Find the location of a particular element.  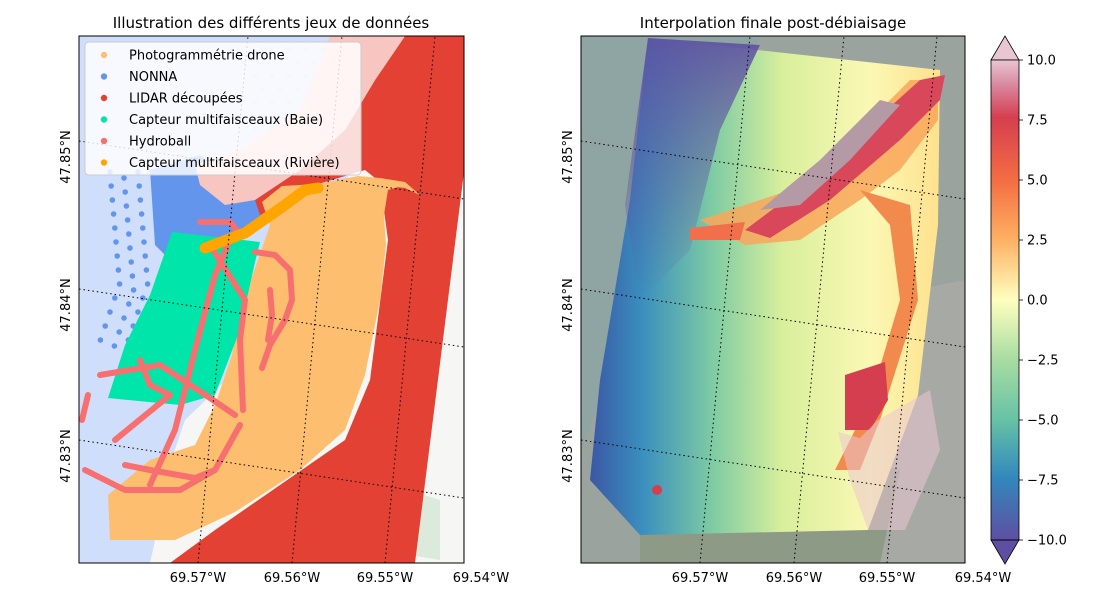

legend-box is located at coordinates (223, 108).